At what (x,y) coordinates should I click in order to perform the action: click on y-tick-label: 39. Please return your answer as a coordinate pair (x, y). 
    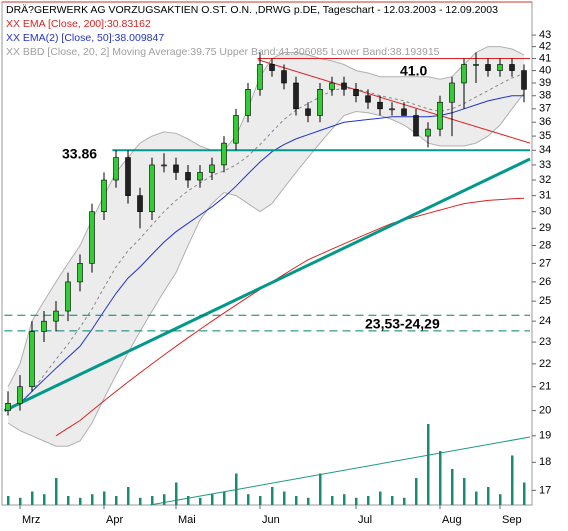
    Looking at the image, I should click on (545, 83).